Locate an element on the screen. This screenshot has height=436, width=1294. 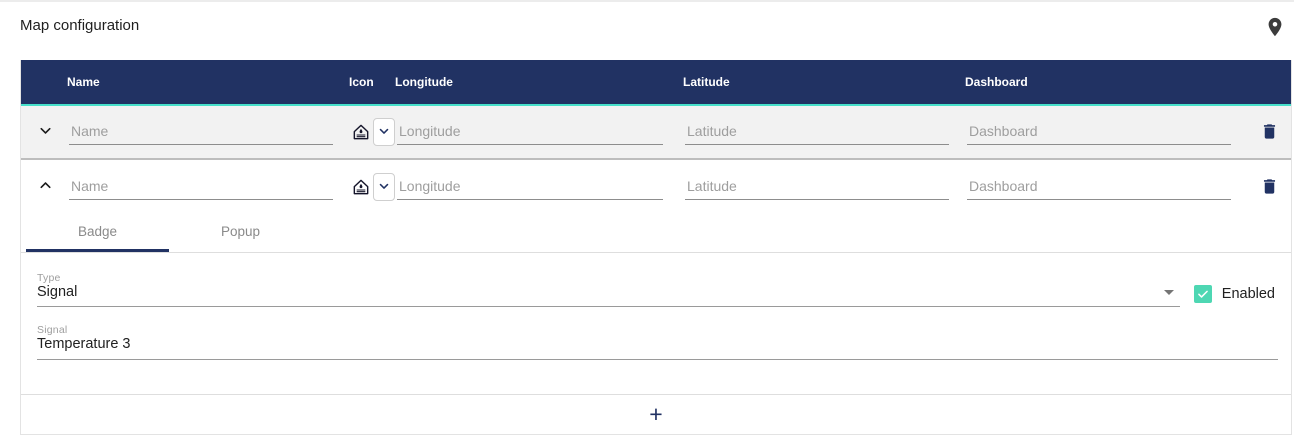
type-label: Type is located at coordinates (49, 278).